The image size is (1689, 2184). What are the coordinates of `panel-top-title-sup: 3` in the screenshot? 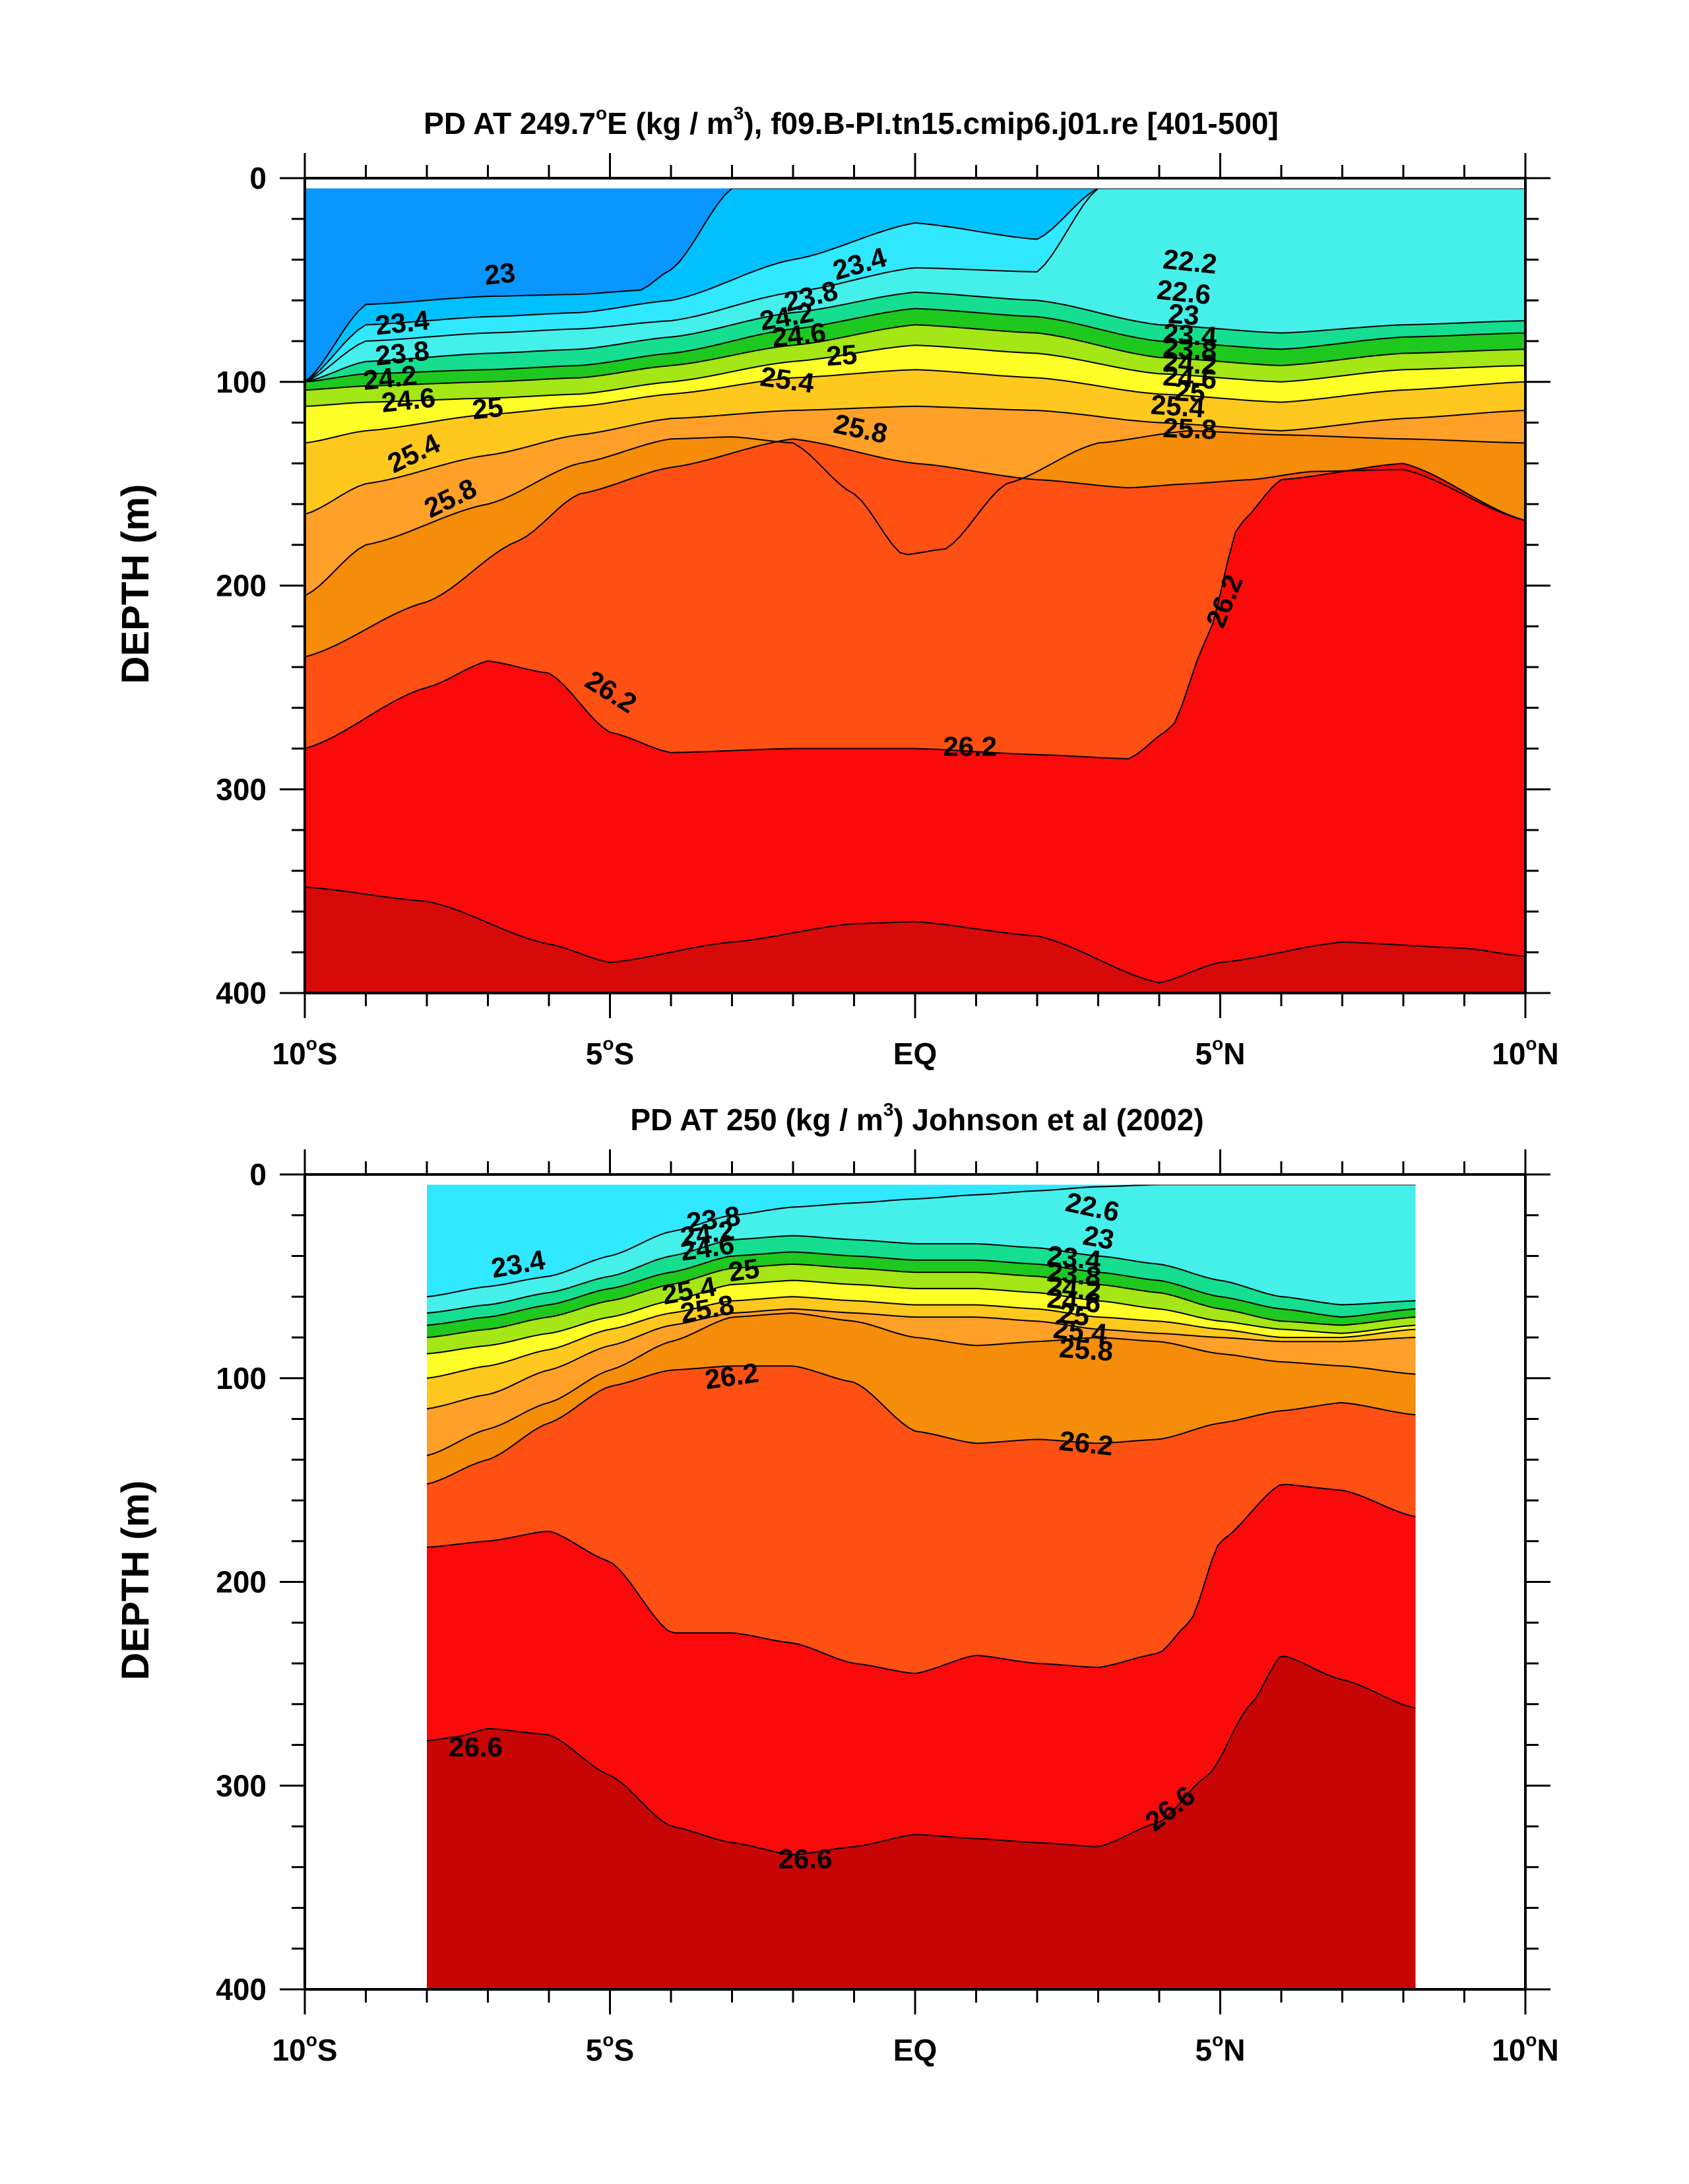 It's located at (739, 113).